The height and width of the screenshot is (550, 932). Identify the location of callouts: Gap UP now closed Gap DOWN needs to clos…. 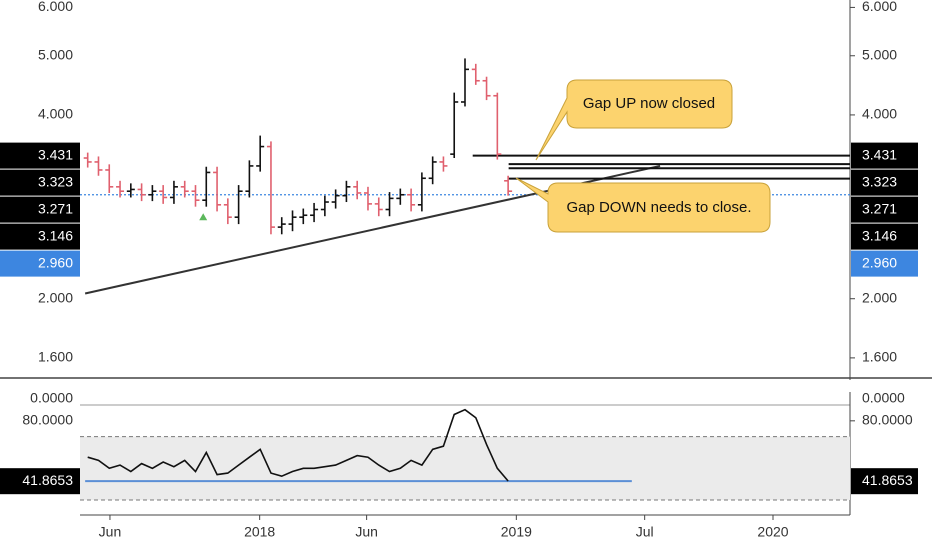
(643, 156).